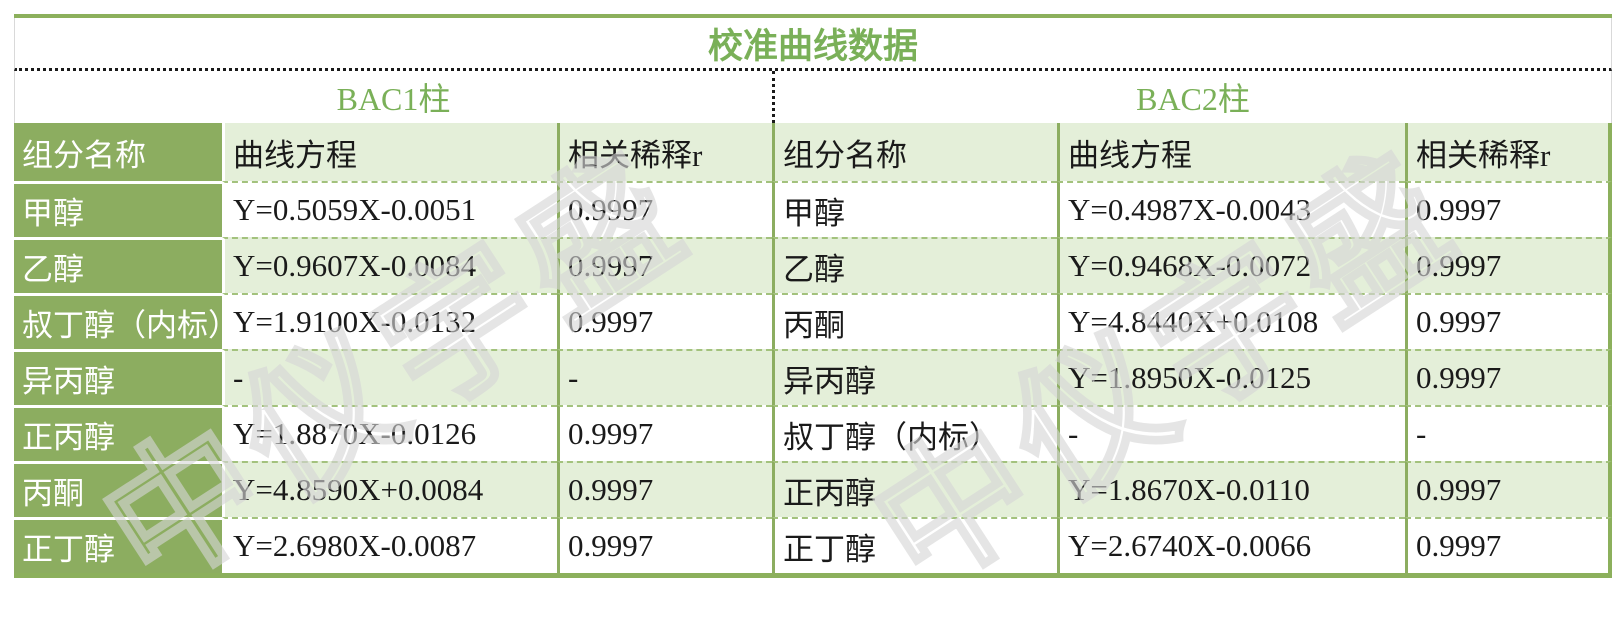 This screenshot has height=640, width=1624. What do you see at coordinates (389, 433) in the screenshot?
I see `table-cell-equation: Y=1.8870X-0.0126` at bounding box center [389, 433].